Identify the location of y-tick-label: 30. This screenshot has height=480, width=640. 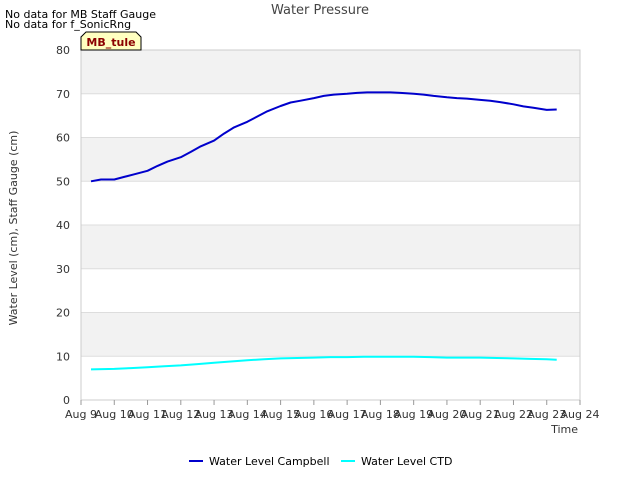
(63, 269).